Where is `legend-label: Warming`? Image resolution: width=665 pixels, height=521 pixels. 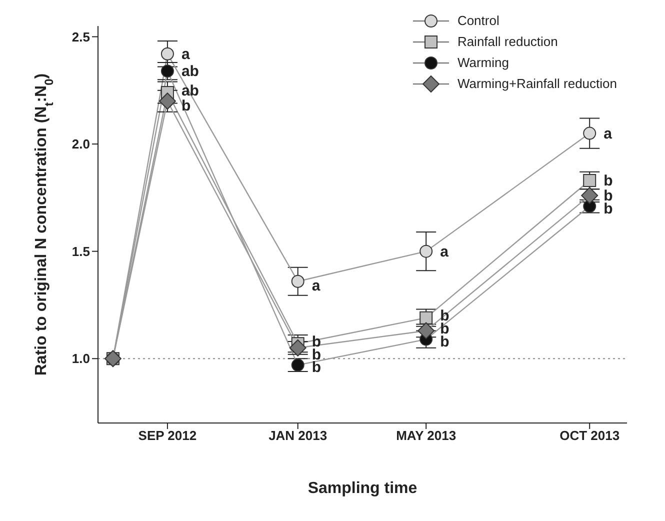 legend-label: Warming is located at coordinates (483, 62).